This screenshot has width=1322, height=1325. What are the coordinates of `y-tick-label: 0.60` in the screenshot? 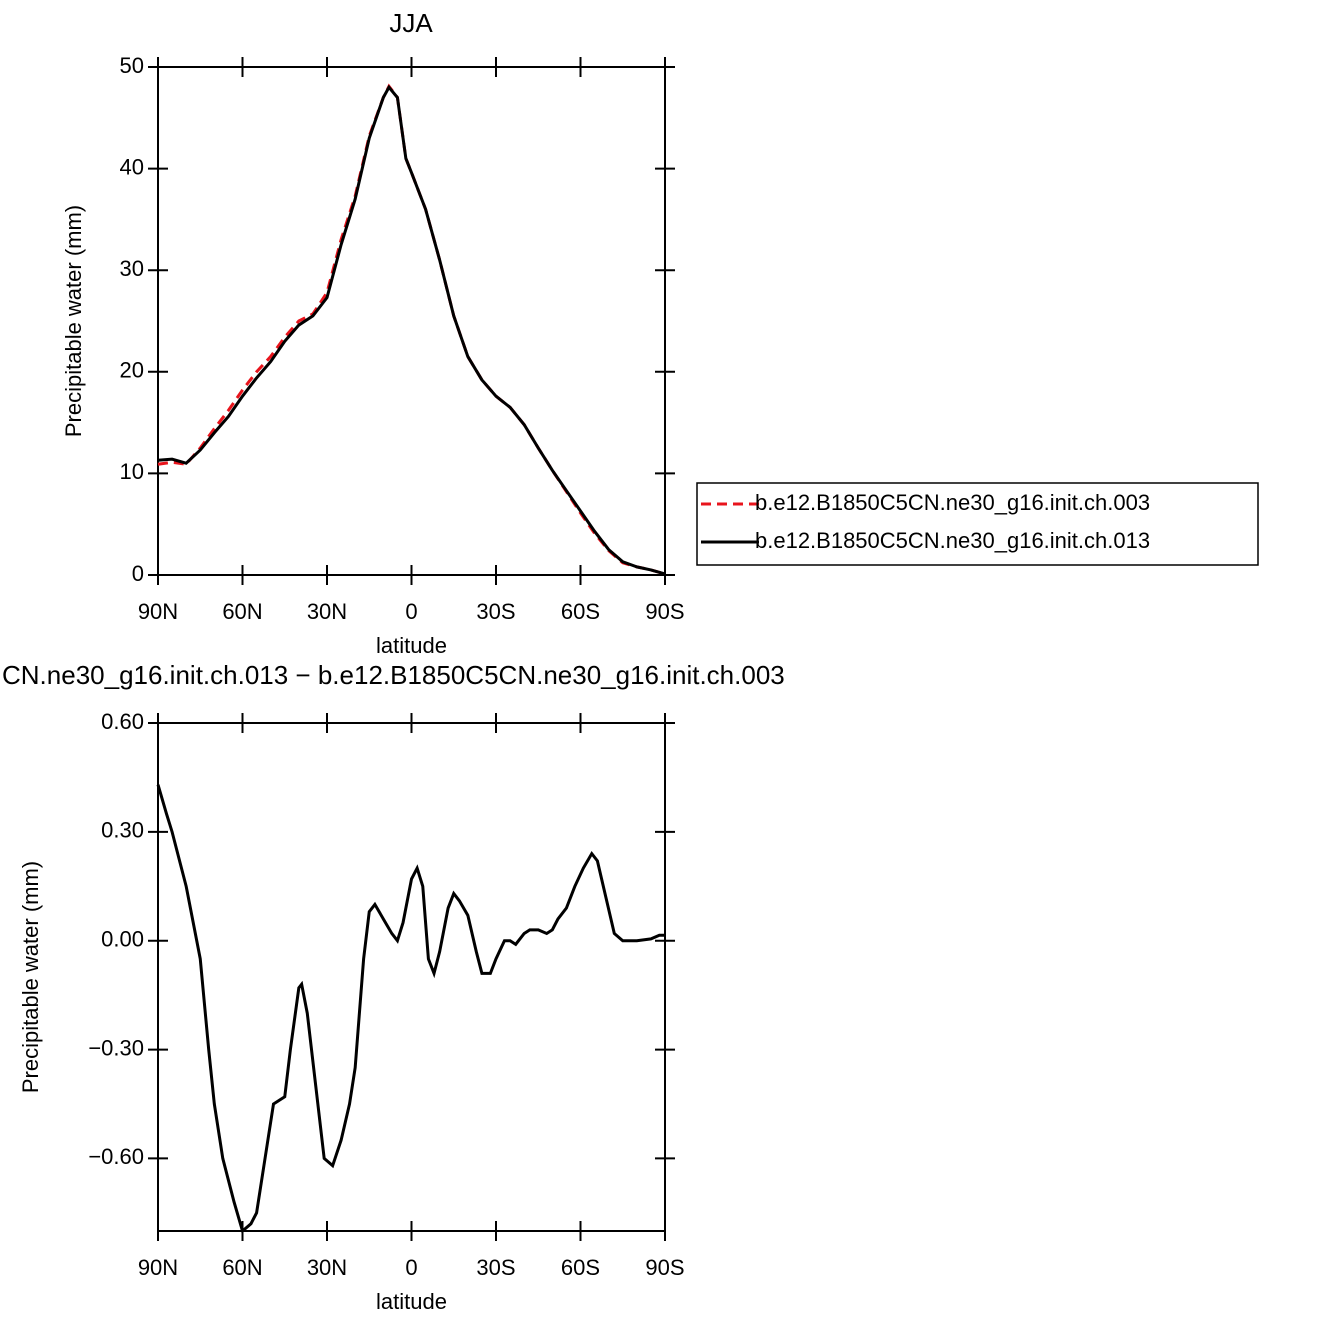 It's located at (122, 721).